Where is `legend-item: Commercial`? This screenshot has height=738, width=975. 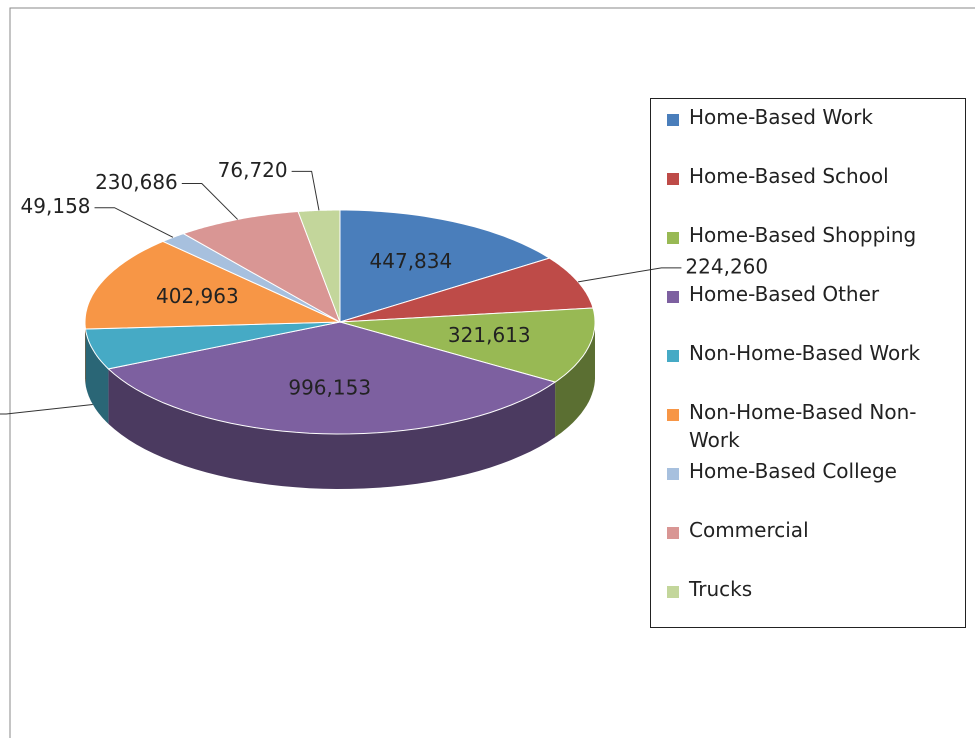 legend-item: Commercial is located at coordinates (808, 545).